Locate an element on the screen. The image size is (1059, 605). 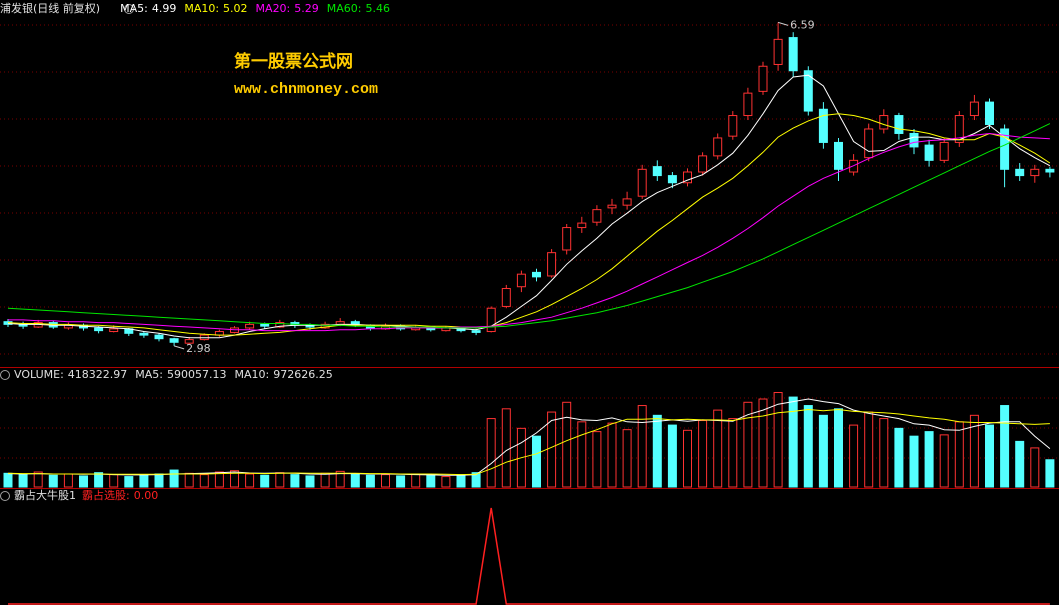
indicator-title: 霸占大牛股1 is located at coordinates (45, 495).